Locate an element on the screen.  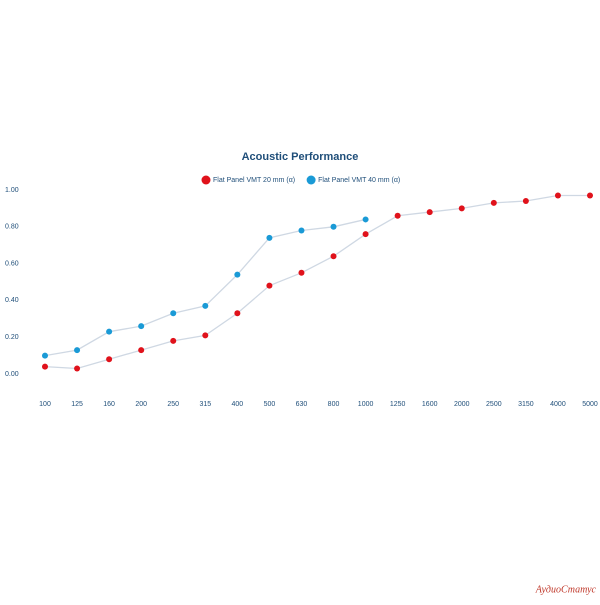
y-tick-label: 0.60 is located at coordinates (12, 263).